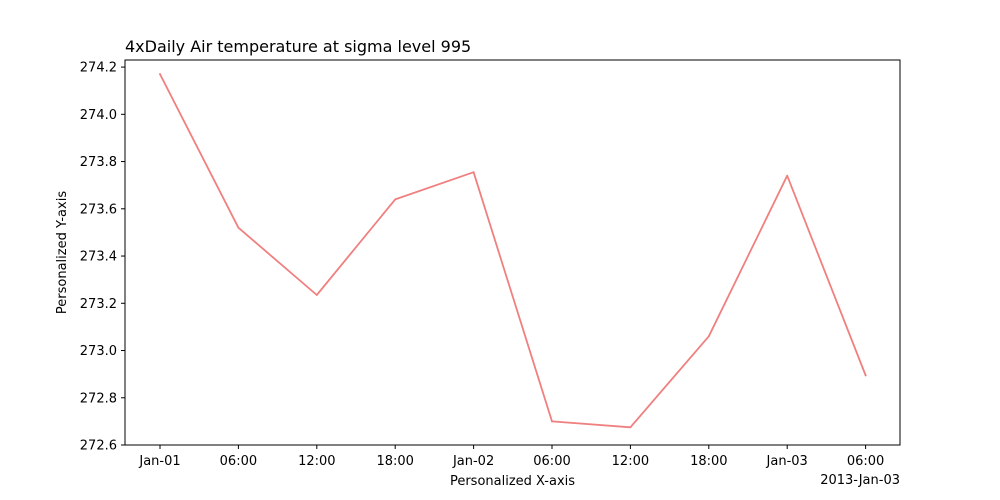 Image resolution: width=1000 pixels, height=500 pixels. Describe the element at coordinates (512, 481) in the screenshot. I see `x-axis-label: Personalized X-axis` at that location.